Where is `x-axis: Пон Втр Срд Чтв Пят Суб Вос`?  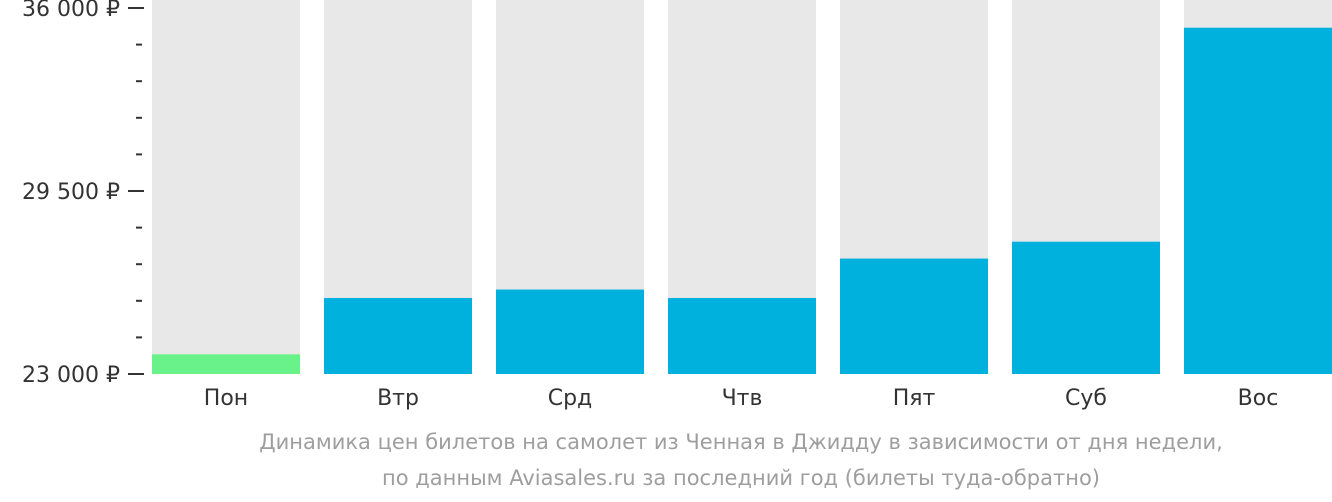
x-axis: Пон Втр Срд Чтв Пят Суб Вос is located at coordinates (741, 398).